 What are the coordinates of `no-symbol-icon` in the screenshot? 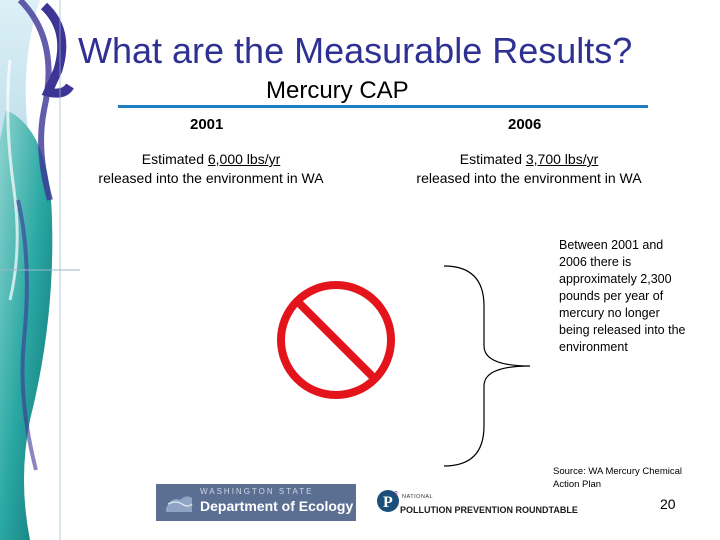 It's located at (336, 340).